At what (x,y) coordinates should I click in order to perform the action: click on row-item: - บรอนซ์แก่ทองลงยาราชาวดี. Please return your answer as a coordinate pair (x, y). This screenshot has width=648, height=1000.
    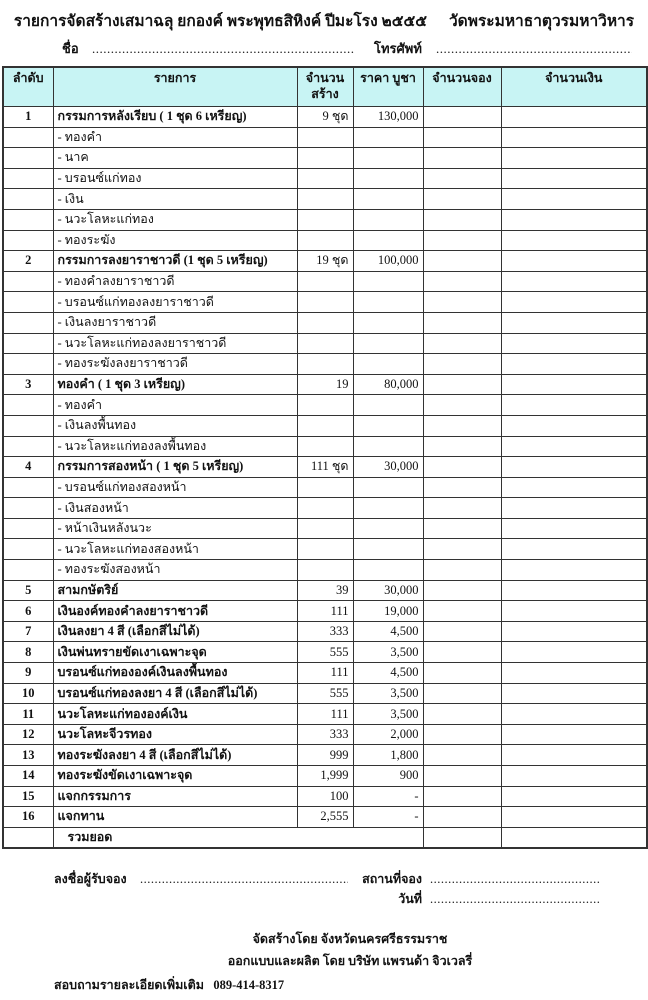
    Looking at the image, I should click on (175, 302).